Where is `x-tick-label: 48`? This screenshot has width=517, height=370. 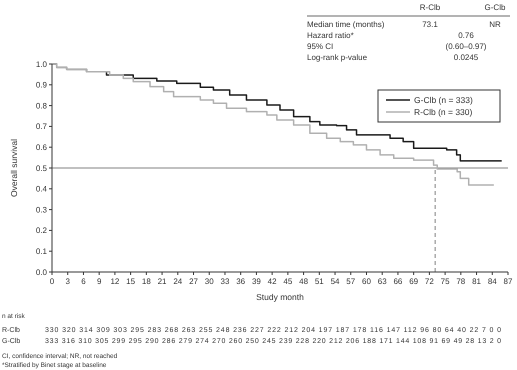 x-tick-label: 48 is located at coordinates (304, 281).